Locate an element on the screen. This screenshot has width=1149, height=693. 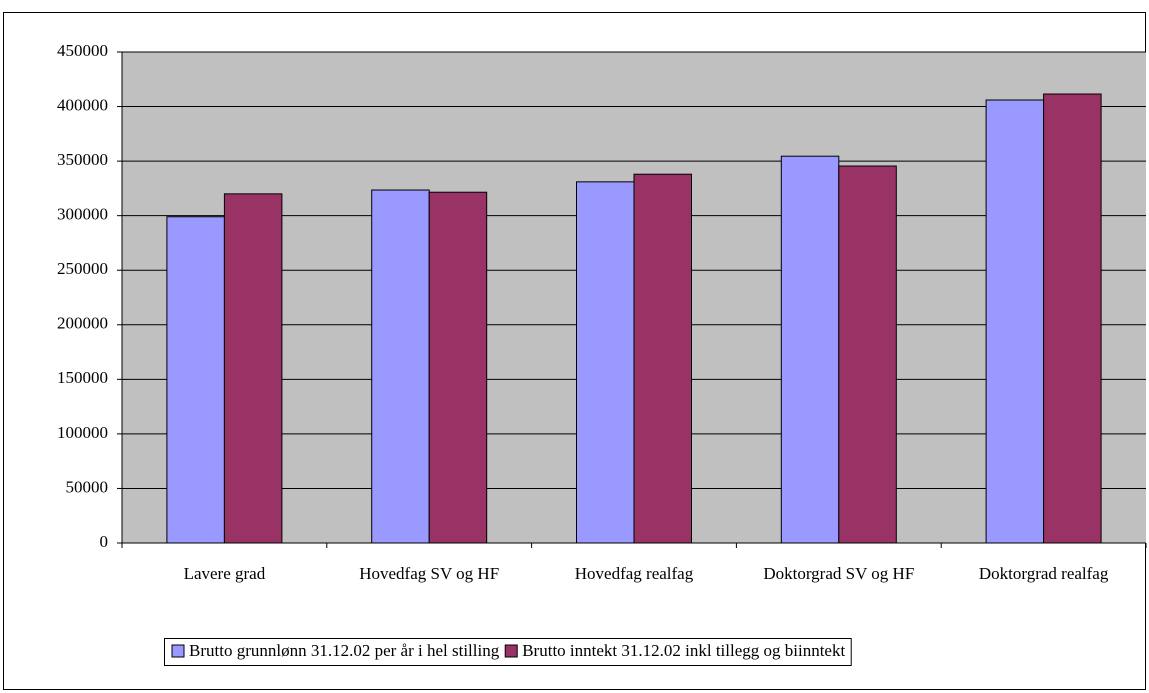
x-tick-label: Hovedfag SV og HF is located at coordinates (429, 573).